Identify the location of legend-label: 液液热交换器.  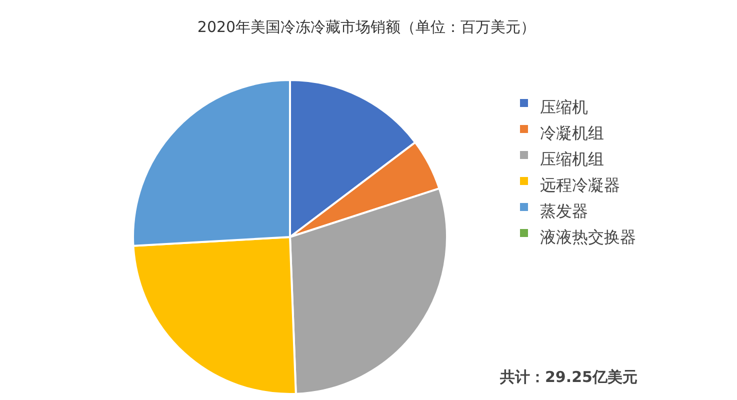
(588, 236).